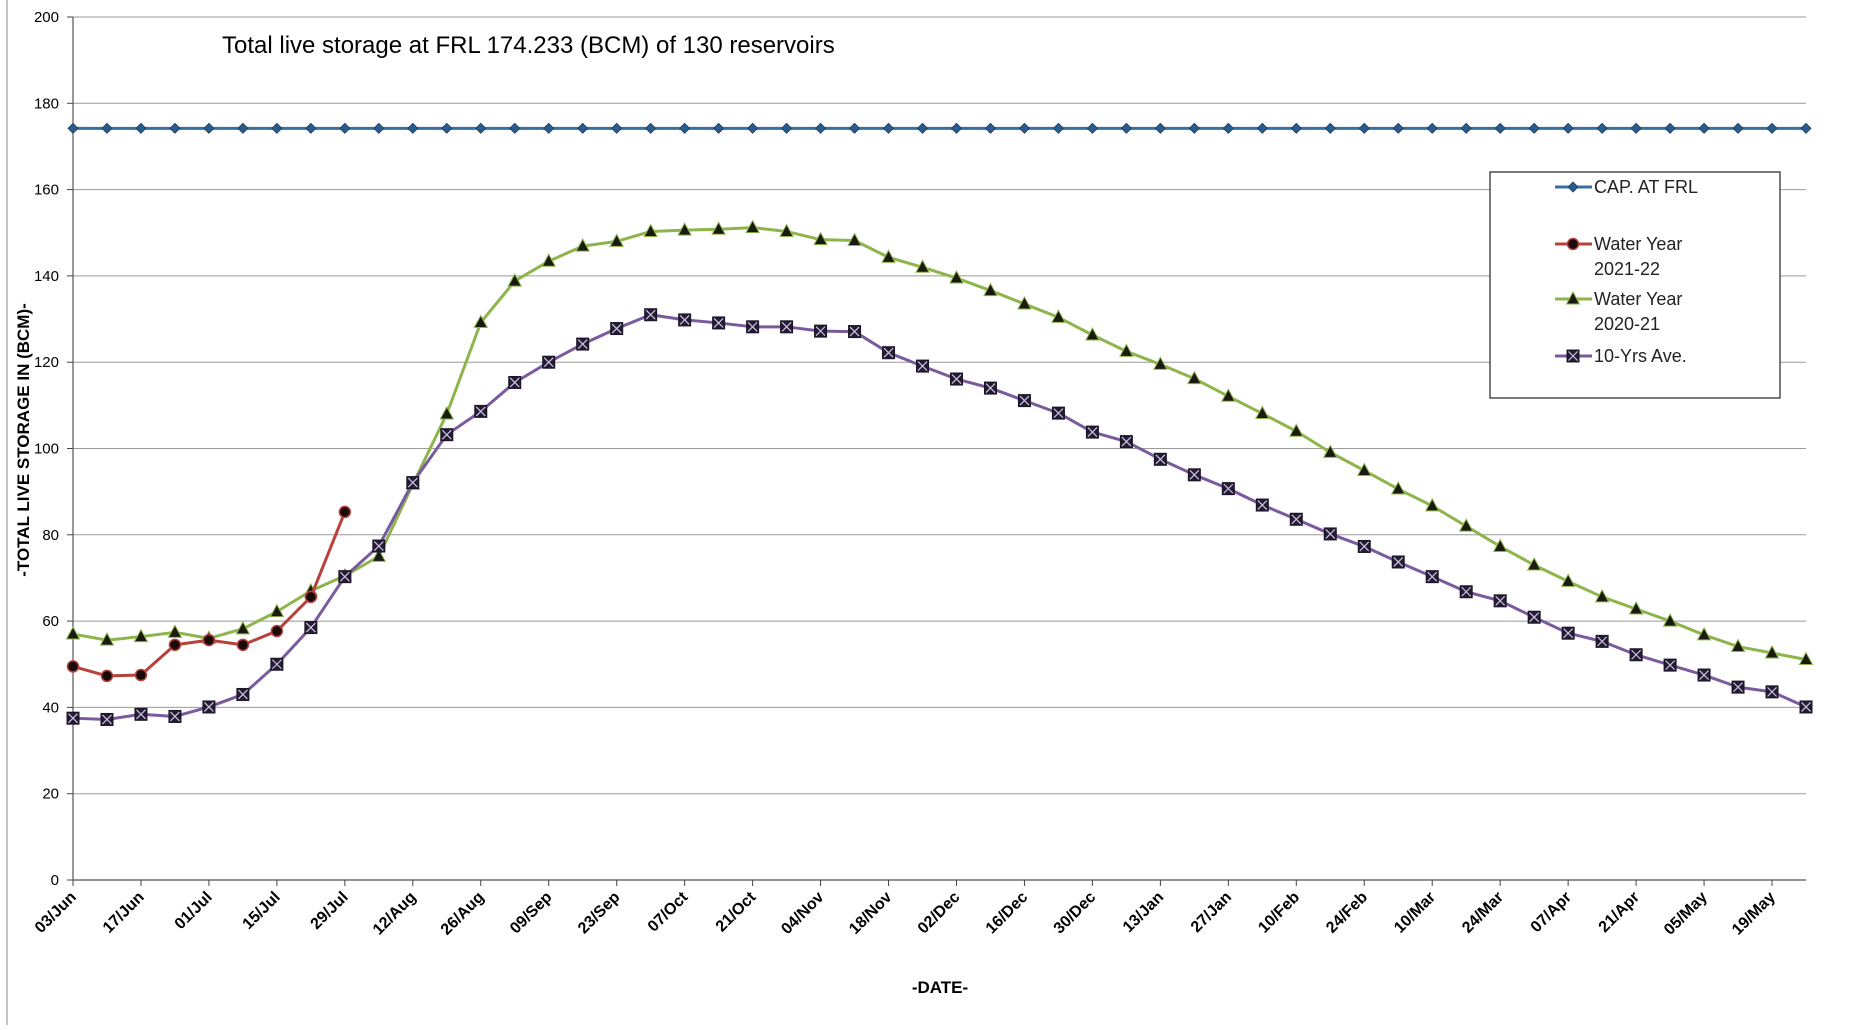 The width and height of the screenshot is (1849, 1030). Describe the element at coordinates (940, 987) in the screenshot. I see `x-axis-title: -DATE-` at that location.